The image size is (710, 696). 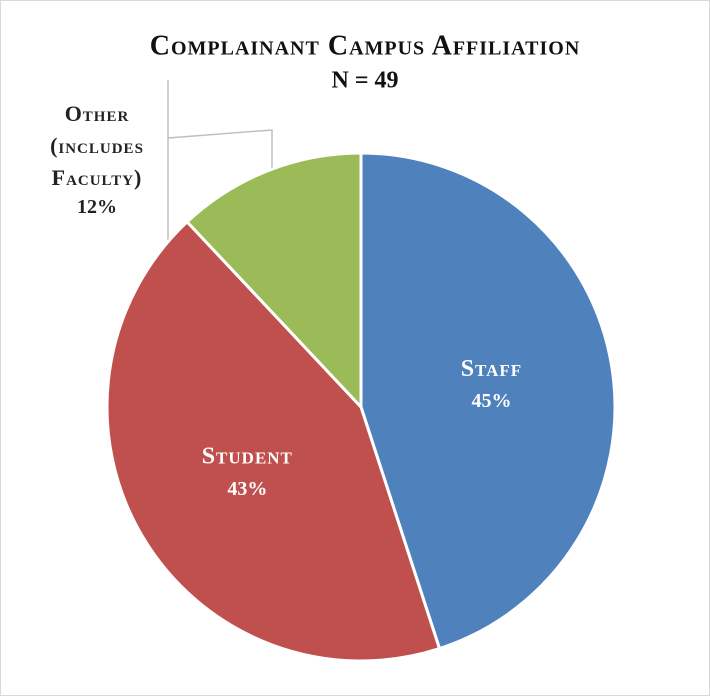 I want to click on slice-value-label: 12%, so click(x=97, y=207).